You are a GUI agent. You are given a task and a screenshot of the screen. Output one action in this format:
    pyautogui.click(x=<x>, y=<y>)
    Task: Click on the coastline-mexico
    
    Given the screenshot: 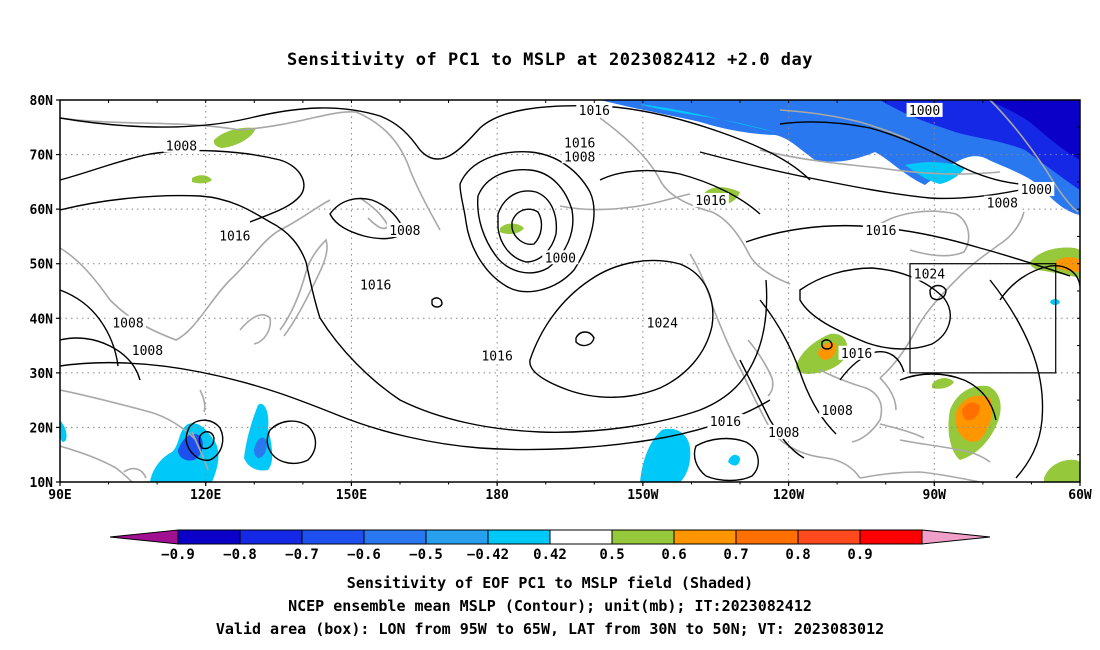 What is the action you would take?
    pyautogui.click(x=816, y=455)
    